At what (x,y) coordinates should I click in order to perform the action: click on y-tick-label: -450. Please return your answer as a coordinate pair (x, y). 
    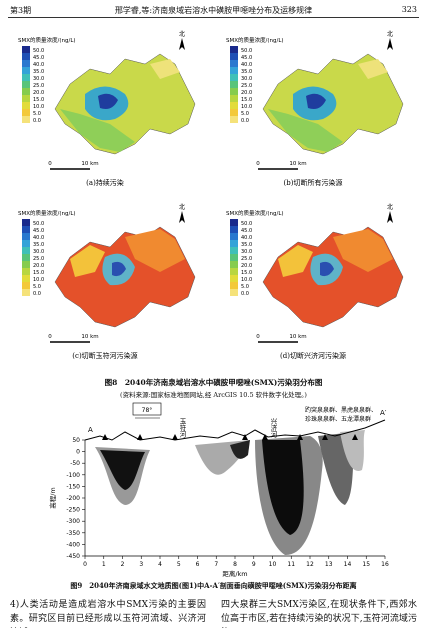
    Looking at the image, I should click on (73, 556).